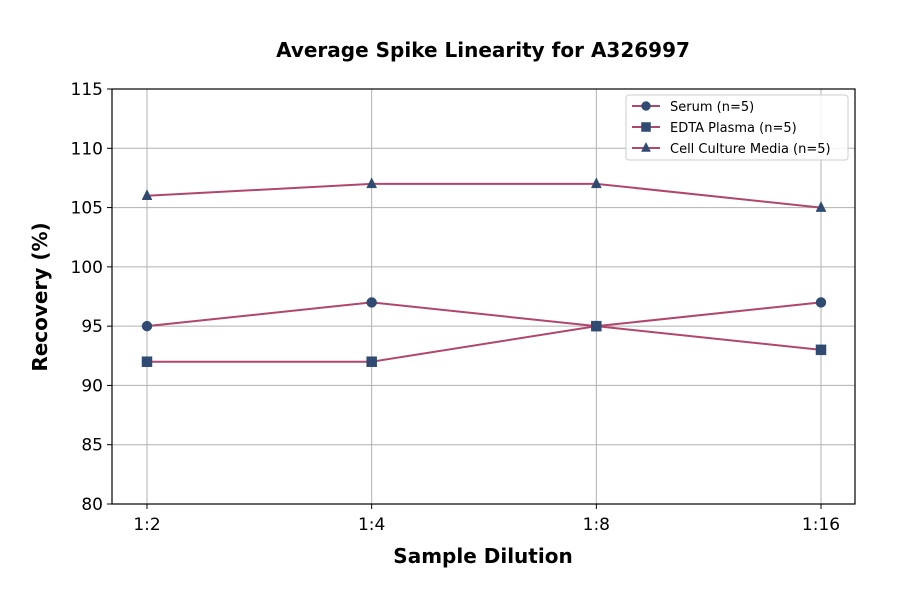 The image size is (900, 598). I want to click on y-tick-label: 100, so click(87, 268).